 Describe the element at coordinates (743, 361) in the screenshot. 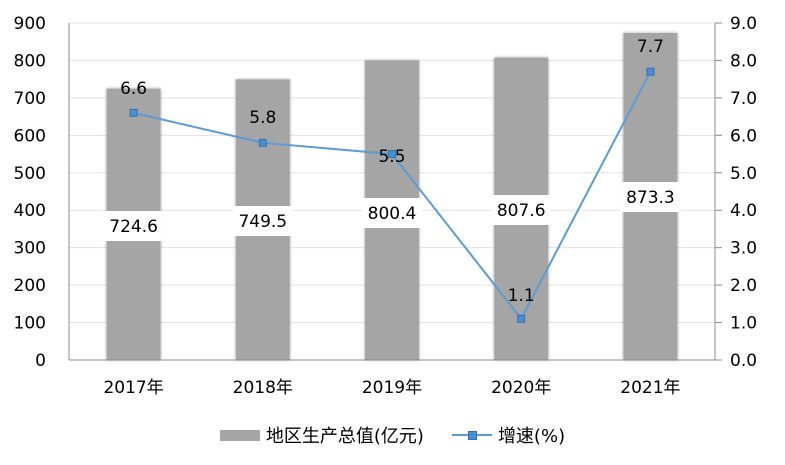

I see `right-axis-tick: 0.0` at that location.